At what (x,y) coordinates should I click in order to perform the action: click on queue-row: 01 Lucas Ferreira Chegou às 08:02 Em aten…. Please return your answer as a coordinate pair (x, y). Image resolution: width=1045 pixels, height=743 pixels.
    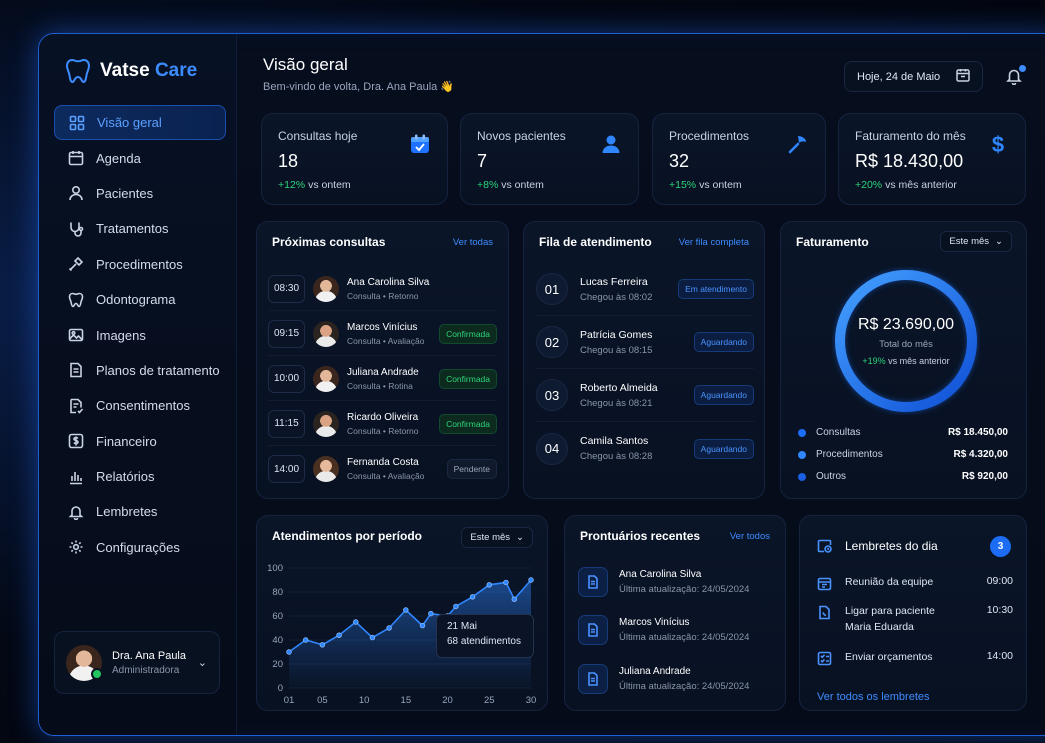
    Looking at the image, I should click on (645, 289).